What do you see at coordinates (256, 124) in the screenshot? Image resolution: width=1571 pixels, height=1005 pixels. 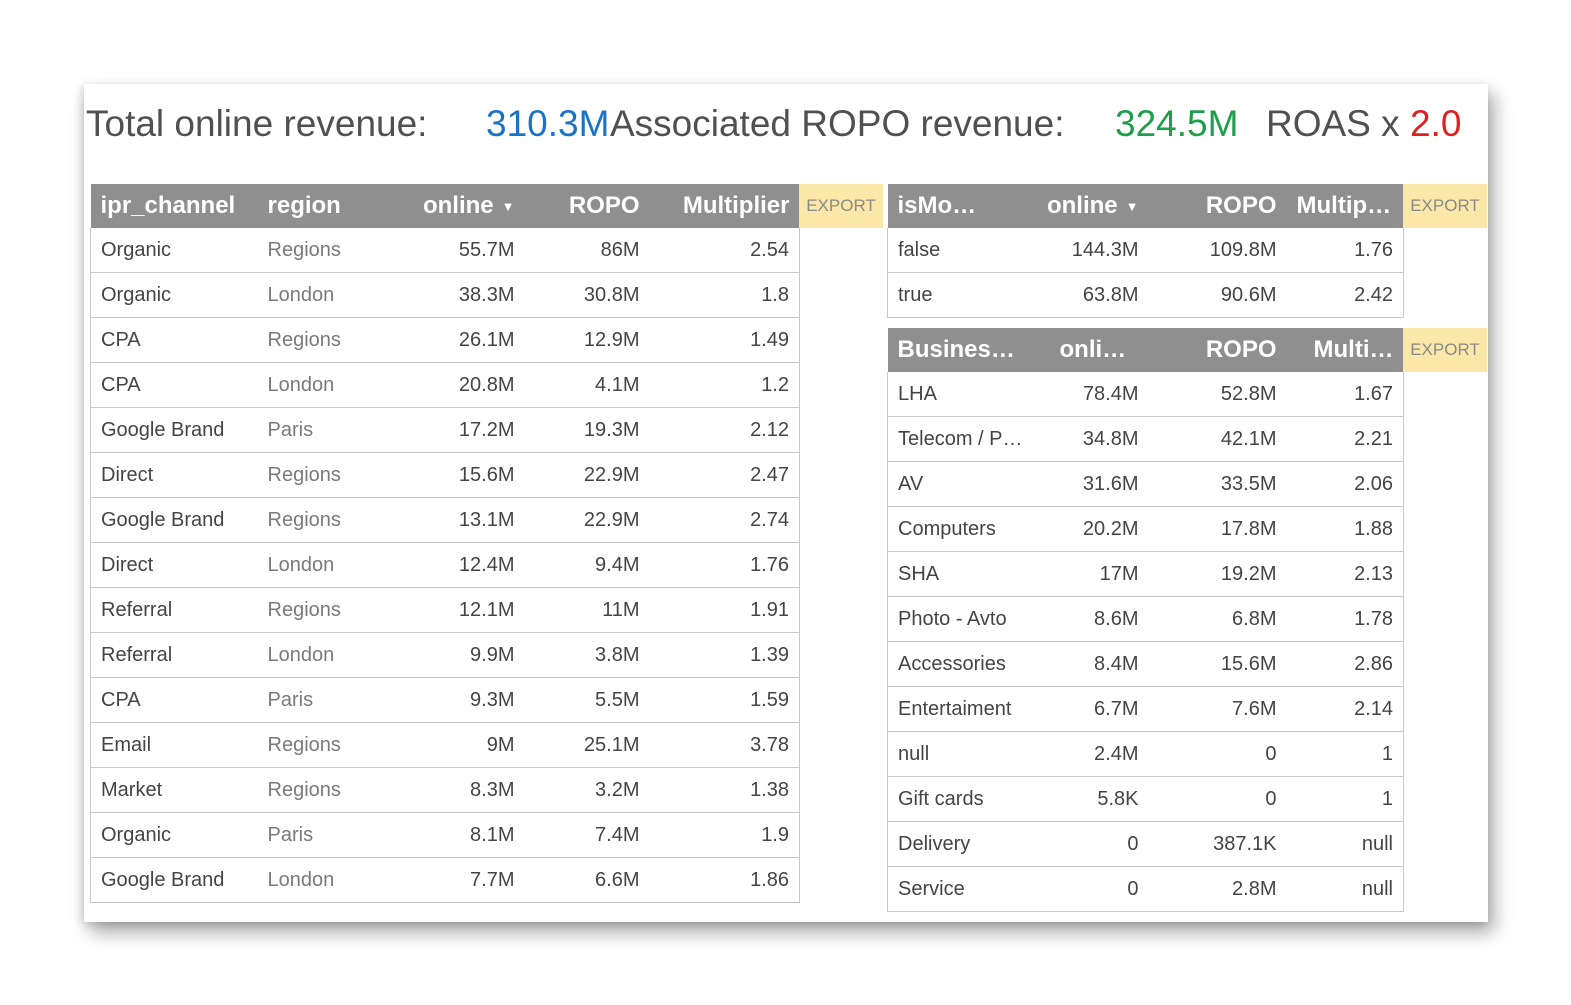 I see `total-revenue-scorecard: Total online revenue:` at bounding box center [256, 124].